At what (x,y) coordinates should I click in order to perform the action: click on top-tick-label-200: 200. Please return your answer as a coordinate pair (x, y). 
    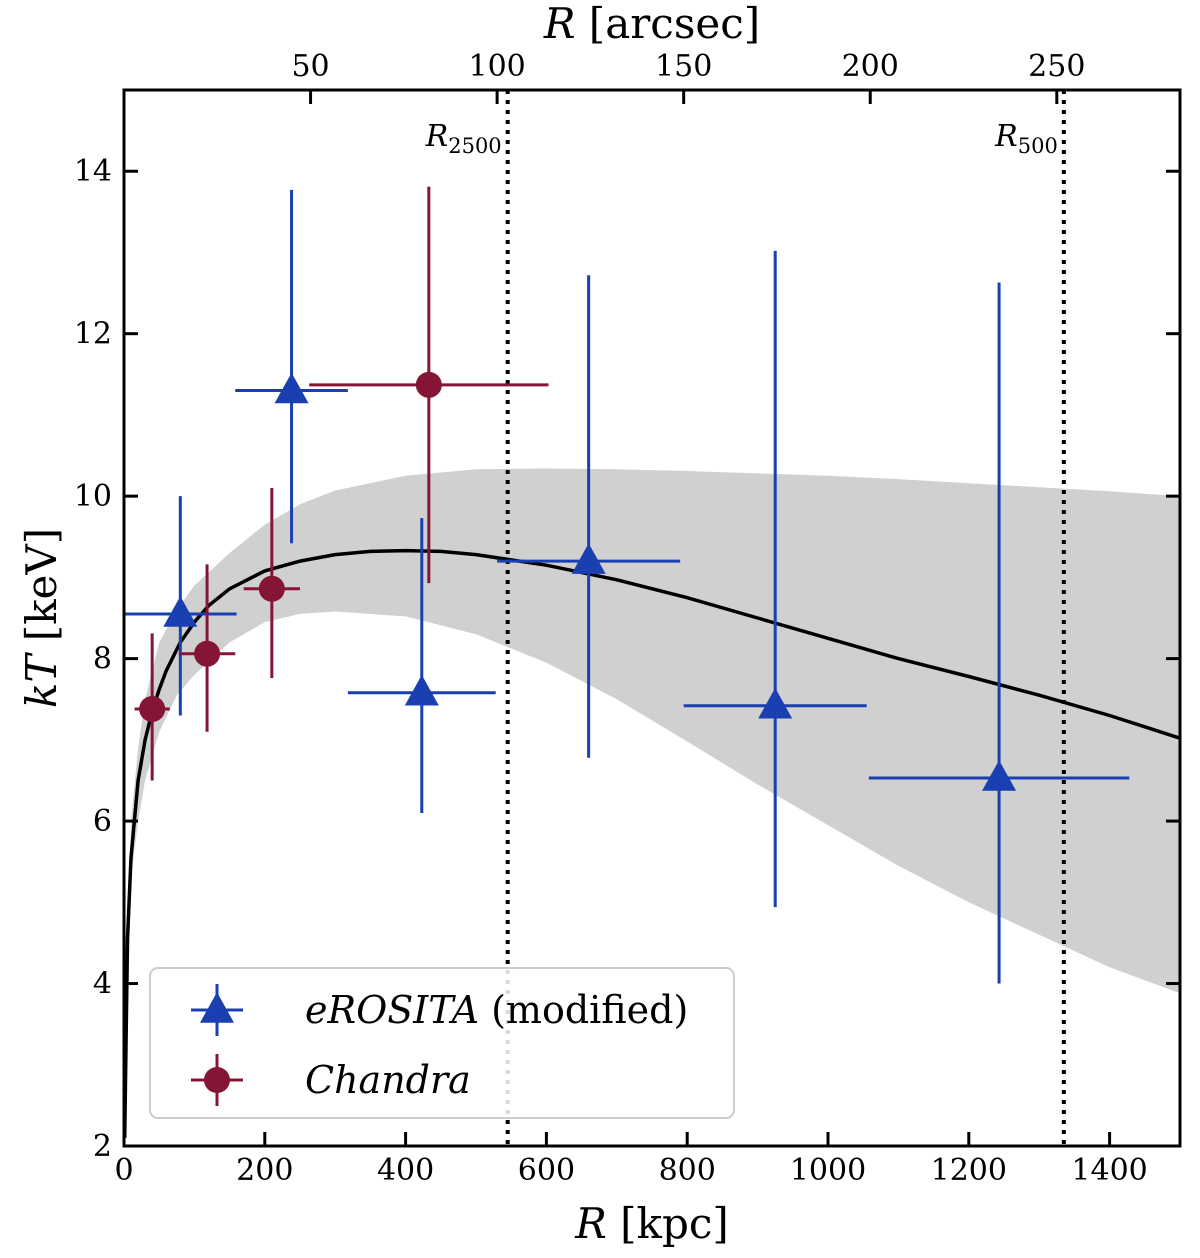
    Looking at the image, I should click on (870, 66).